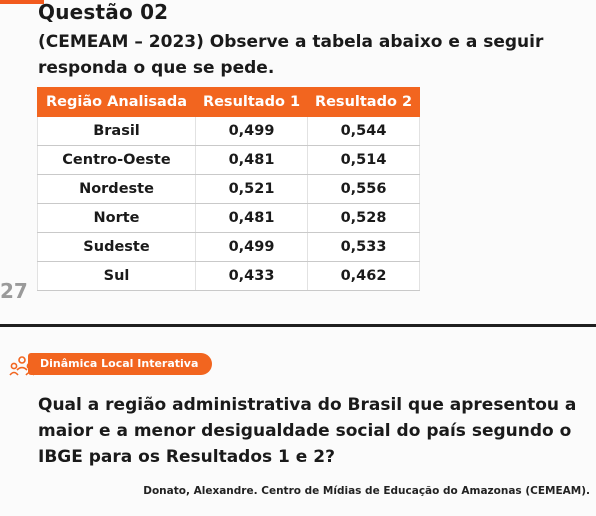 This screenshot has height=516, width=596. Describe the element at coordinates (363, 218) in the screenshot. I see `table-cell-result-2: 0,528` at that location.